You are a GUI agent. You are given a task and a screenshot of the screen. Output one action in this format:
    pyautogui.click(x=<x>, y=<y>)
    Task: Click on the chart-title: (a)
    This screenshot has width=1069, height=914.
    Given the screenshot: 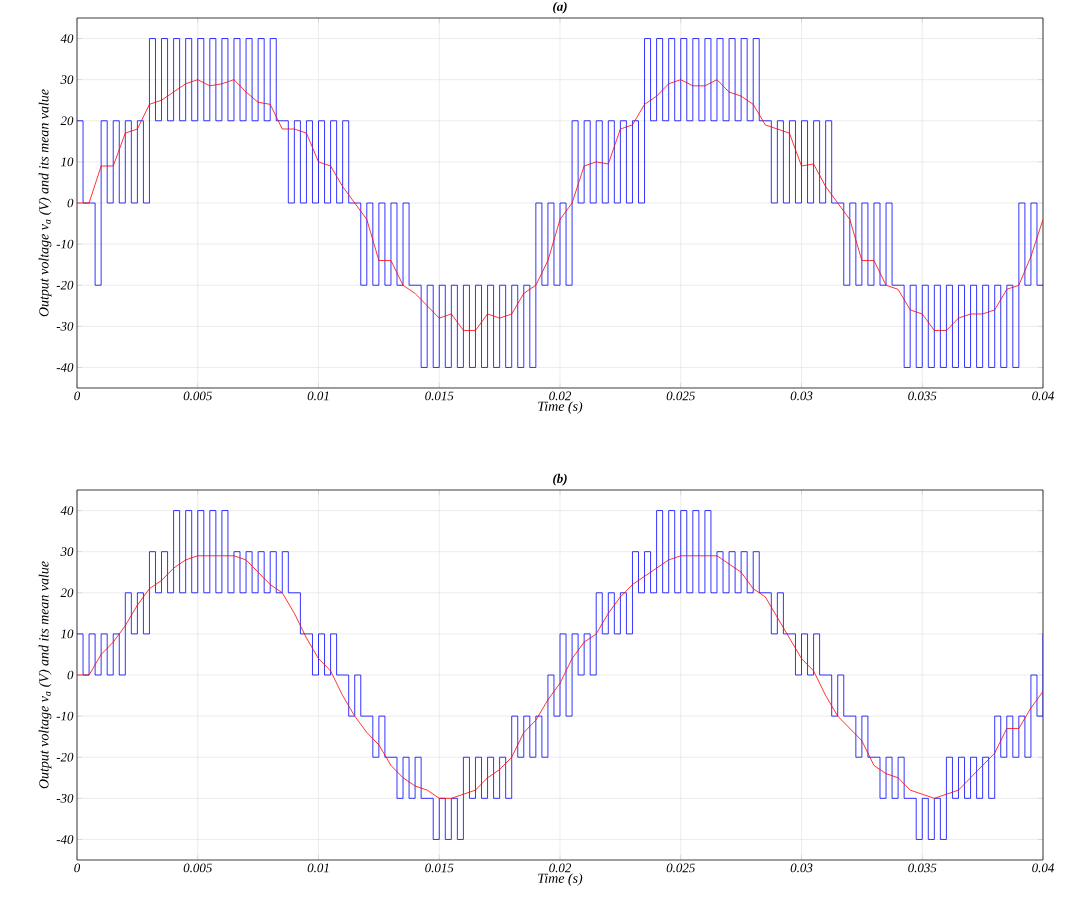 What is the action you would take?
    pyautogui.click(x=560, y=7)
    